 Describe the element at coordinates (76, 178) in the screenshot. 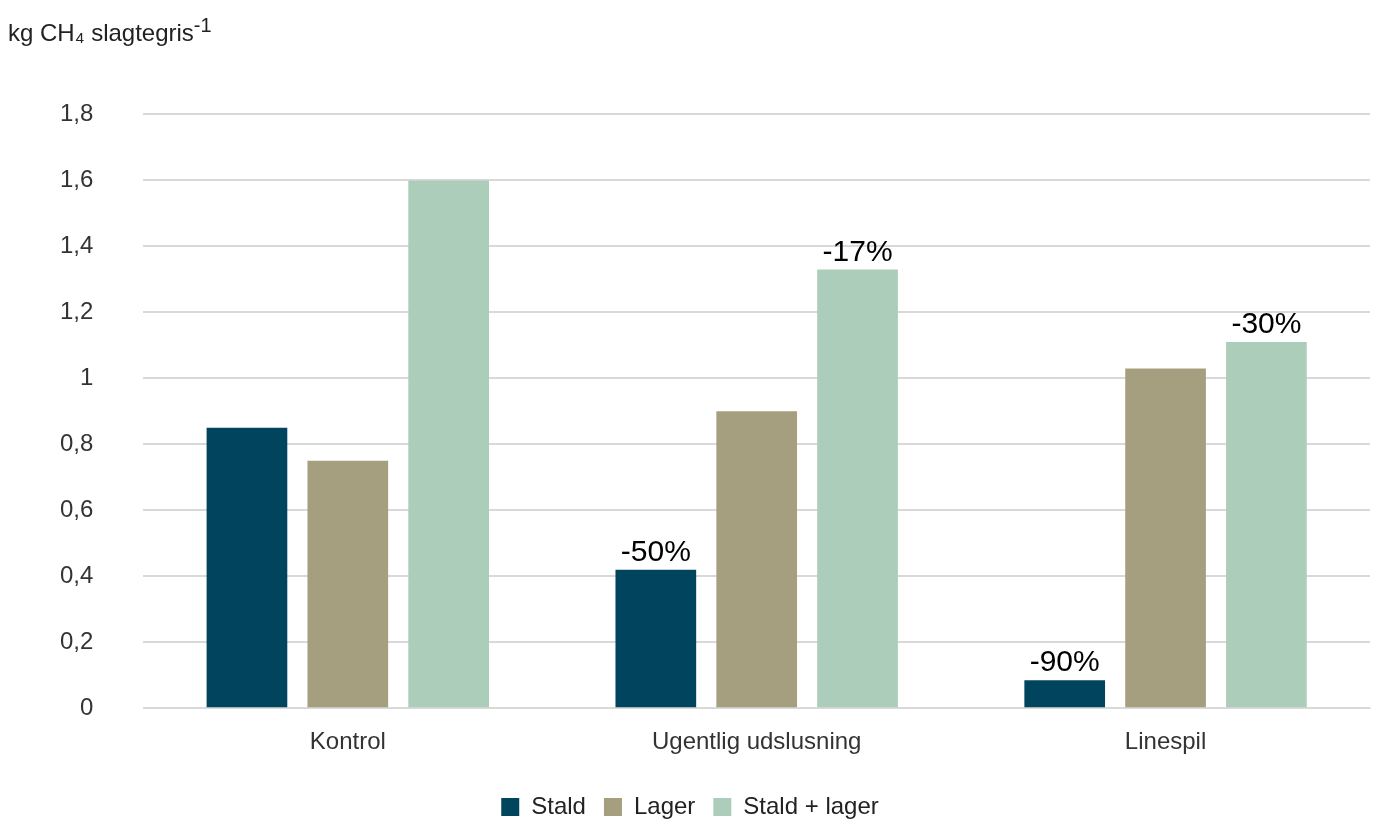

I see `y-tick-label: 1,6` at that location.